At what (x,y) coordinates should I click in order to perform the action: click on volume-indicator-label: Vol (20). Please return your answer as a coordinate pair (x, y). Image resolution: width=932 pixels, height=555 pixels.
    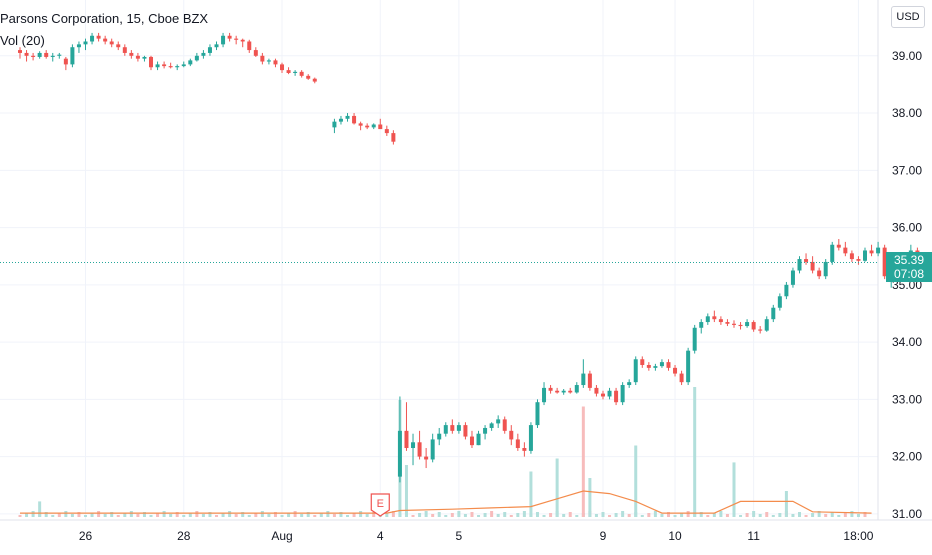
    Looking at the image, I should click on (22, 40).